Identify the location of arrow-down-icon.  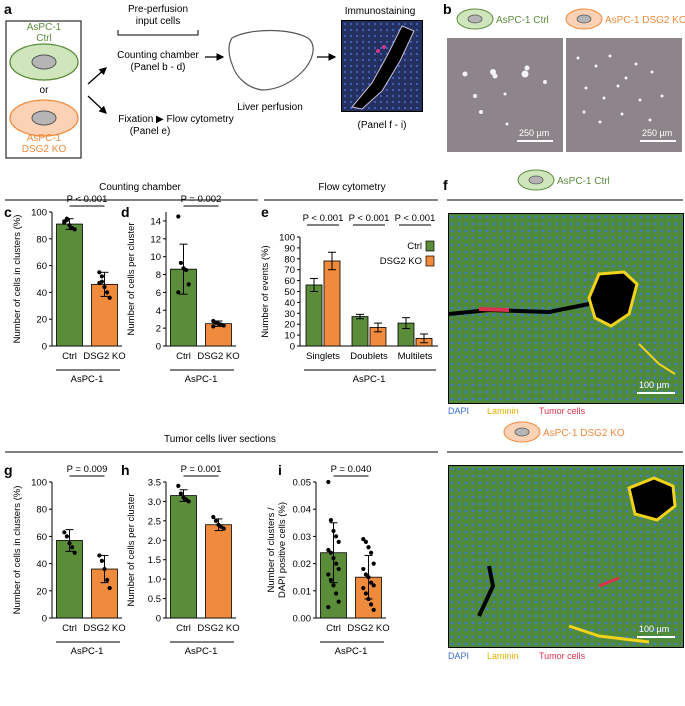
(97, 104).